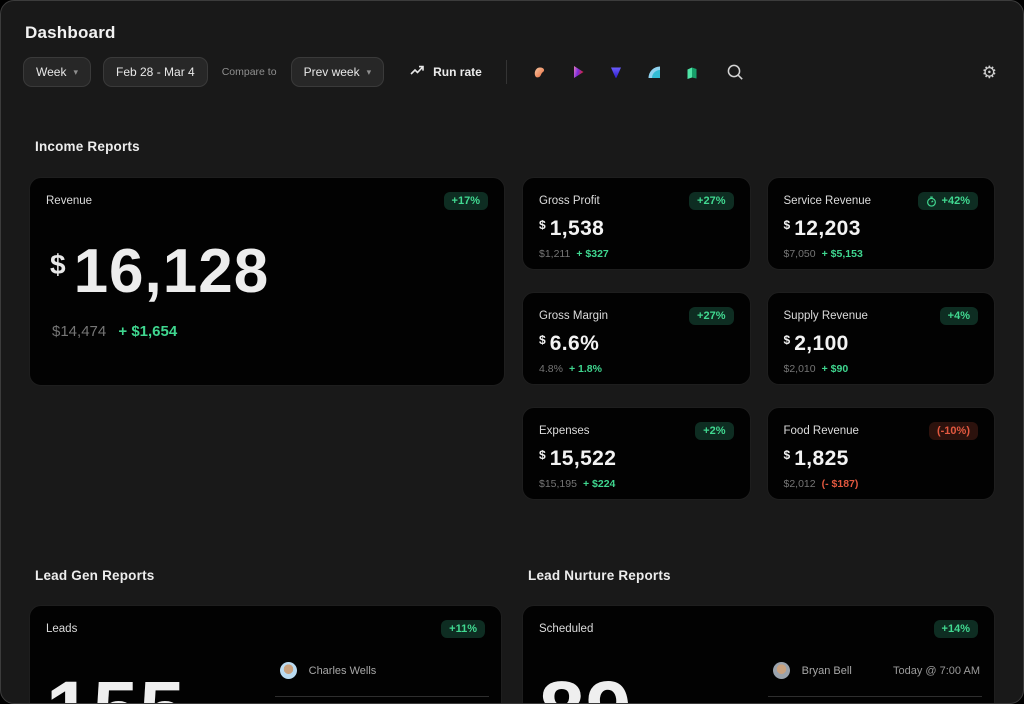  I want to click on revenue-comparison: $14,474 + $1,654, so click(270, 331).